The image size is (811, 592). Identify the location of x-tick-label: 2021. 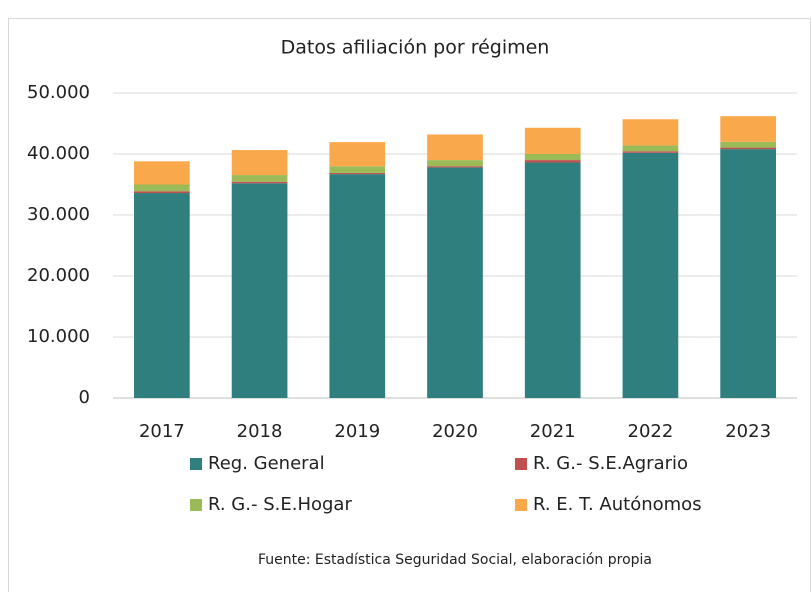
(553, 431).